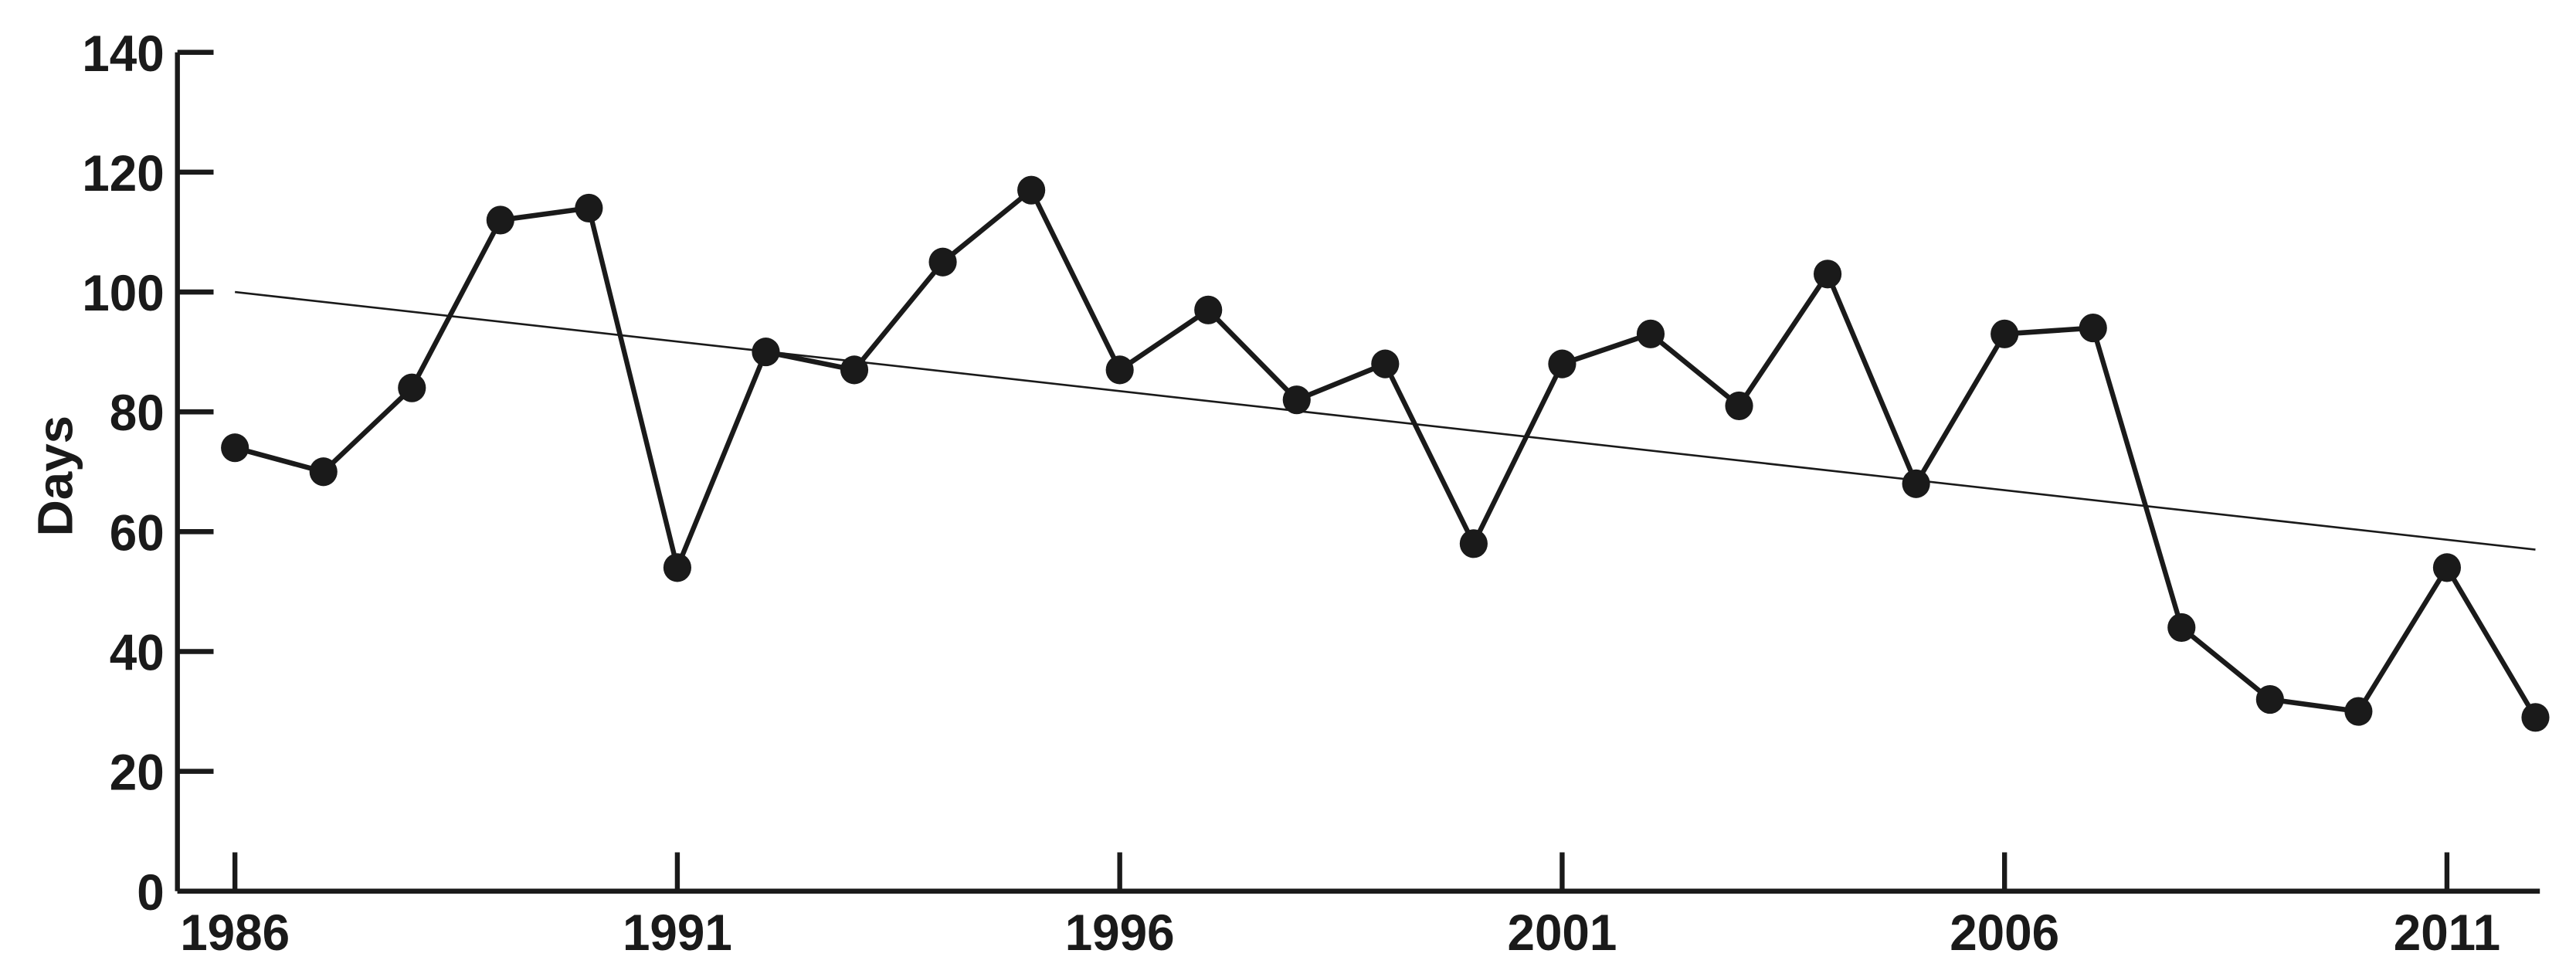 The height and width of the screenshot is (957, 2576). What do you see at coordinates (1120, 930) in the screenshot?
I see `x-tick-label: 1996` at bounding box center [1120, 930].